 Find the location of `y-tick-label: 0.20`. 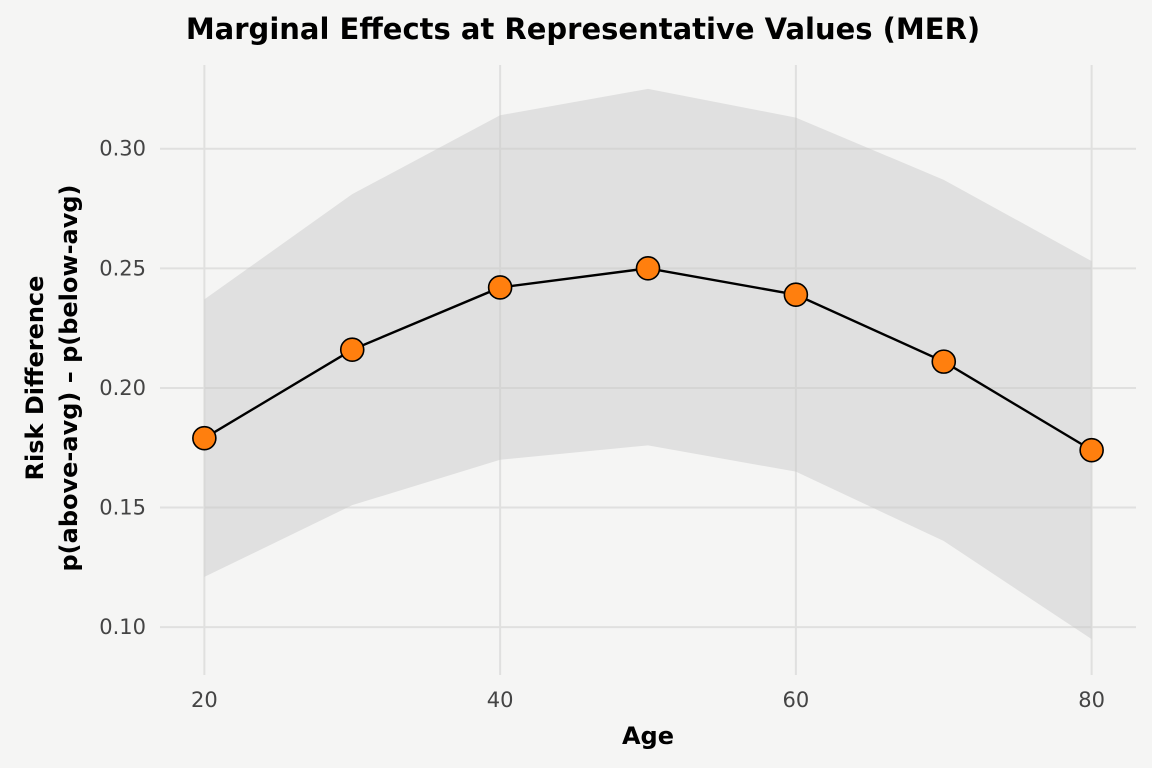

y-tick-label: 0.20 is located at coordinates (122, 388).